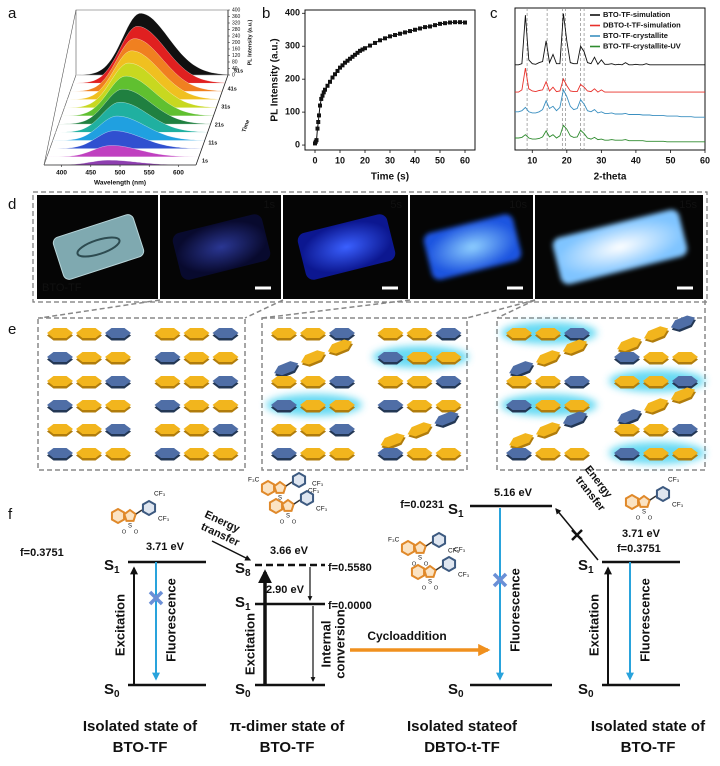 The image size is (720, 766). Describe the element at coordinates (12, 13) in the screenshot. I see `panel-label: a` at that location.